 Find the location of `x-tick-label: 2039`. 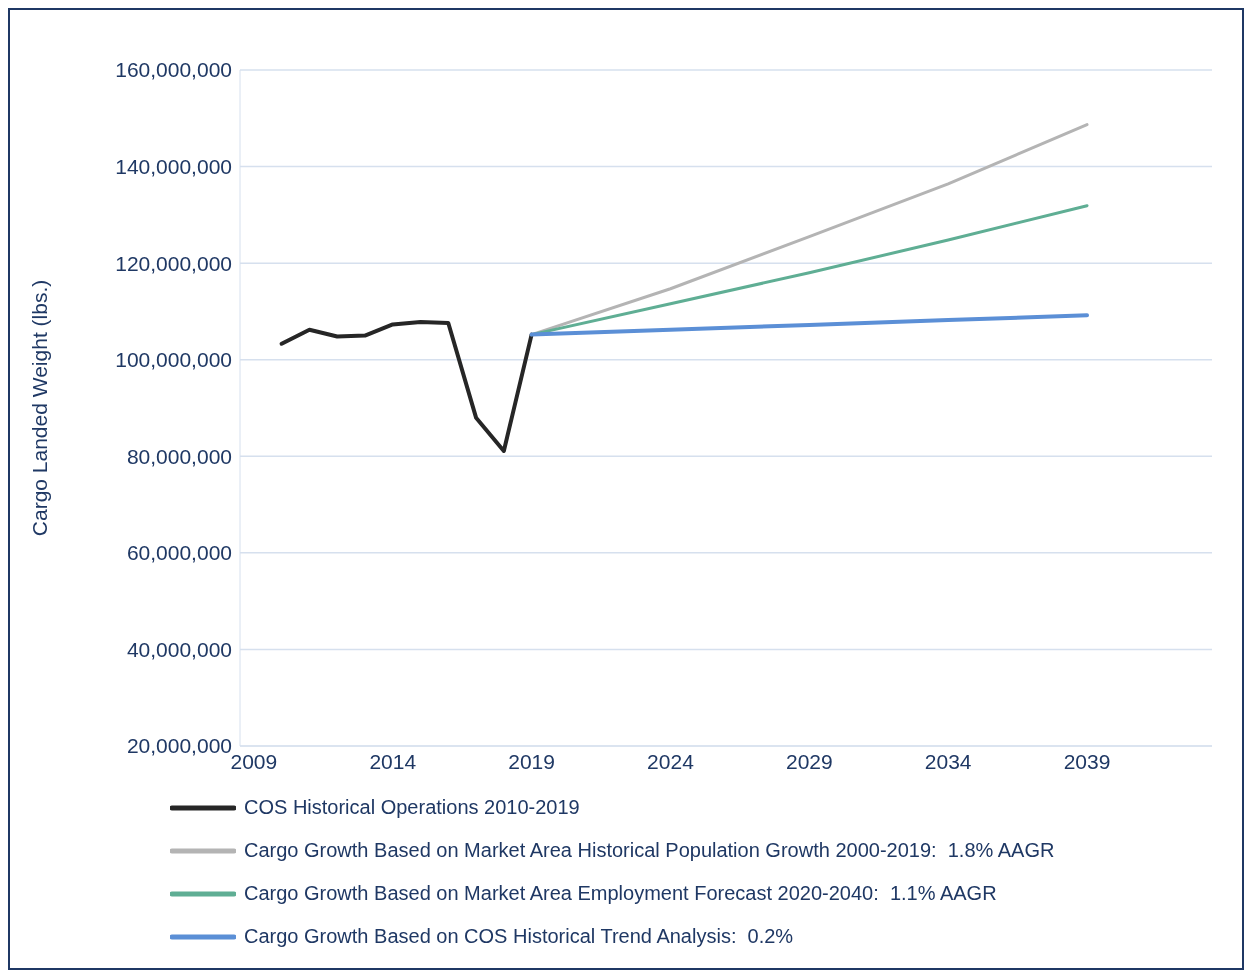

x-tick-label: 2039 is located at coordinates (1087, 761).